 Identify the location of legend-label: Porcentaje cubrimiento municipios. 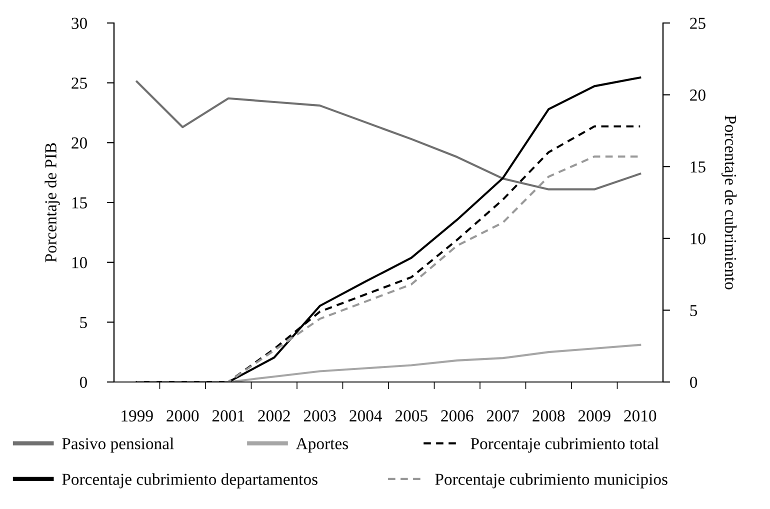
(551, 480).